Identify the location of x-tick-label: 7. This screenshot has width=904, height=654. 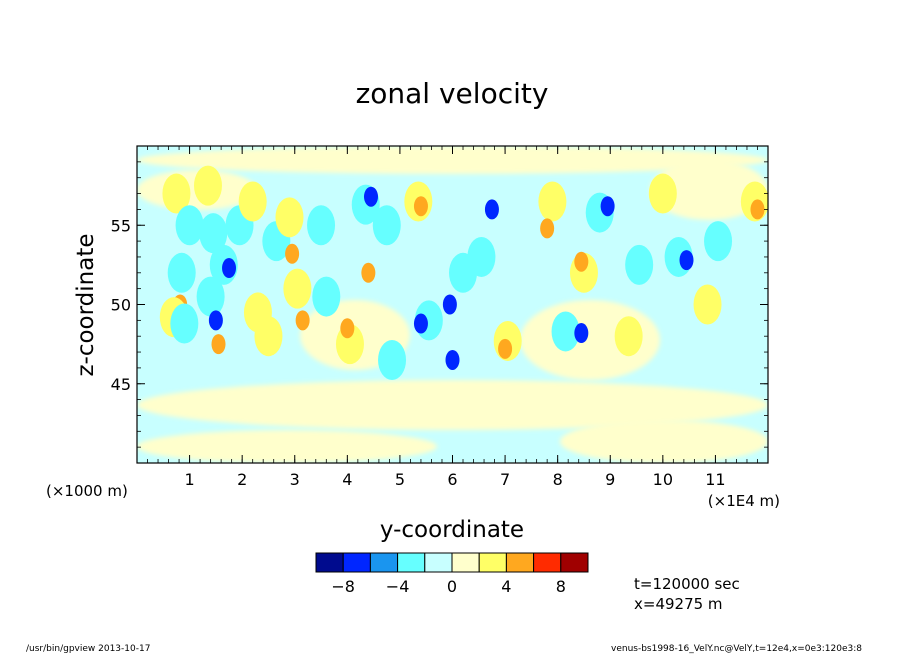
(505, 479).